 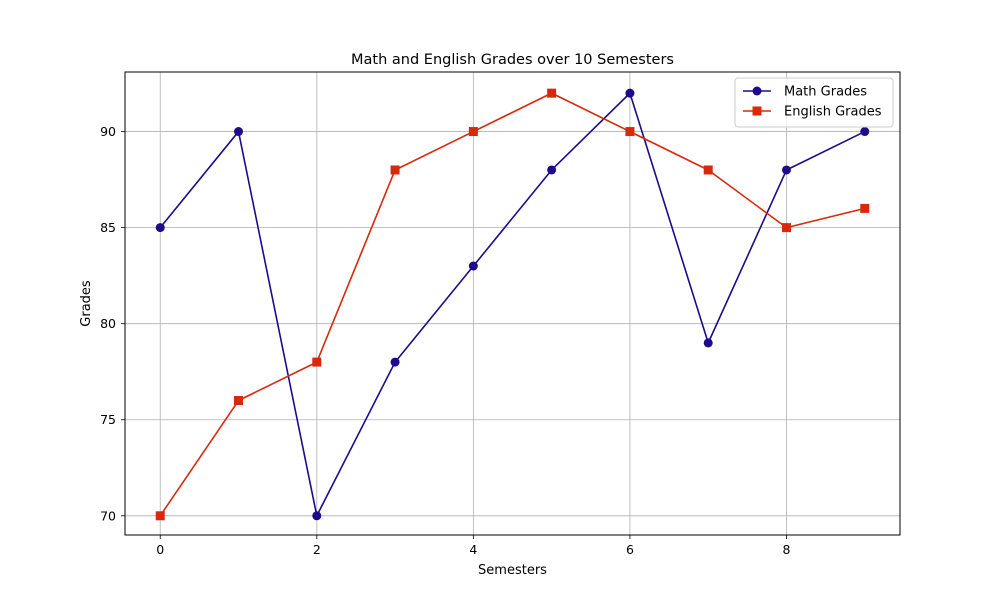 I want to click on x-axis-label: Semesters, so click(x=512, y=570).